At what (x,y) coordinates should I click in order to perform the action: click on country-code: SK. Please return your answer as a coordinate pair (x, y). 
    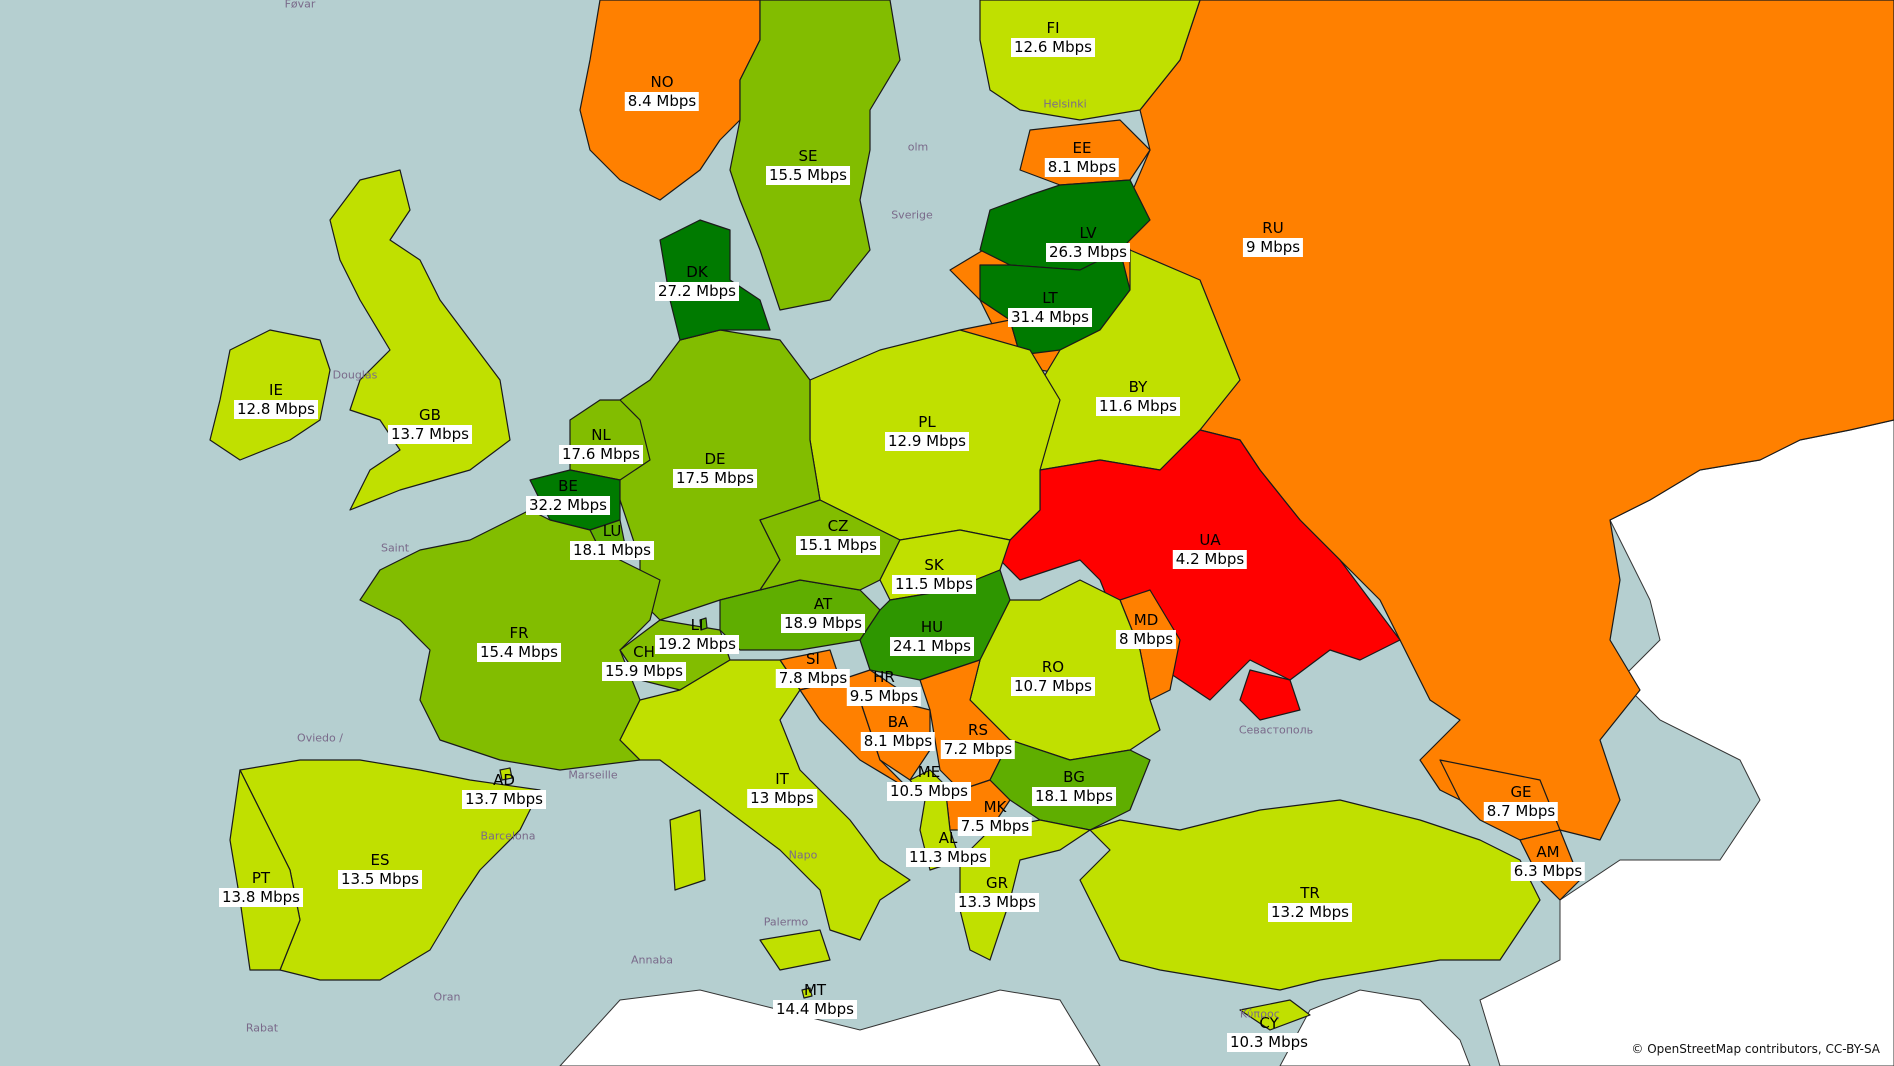
    Looking at the image, I should click on (934, 565).